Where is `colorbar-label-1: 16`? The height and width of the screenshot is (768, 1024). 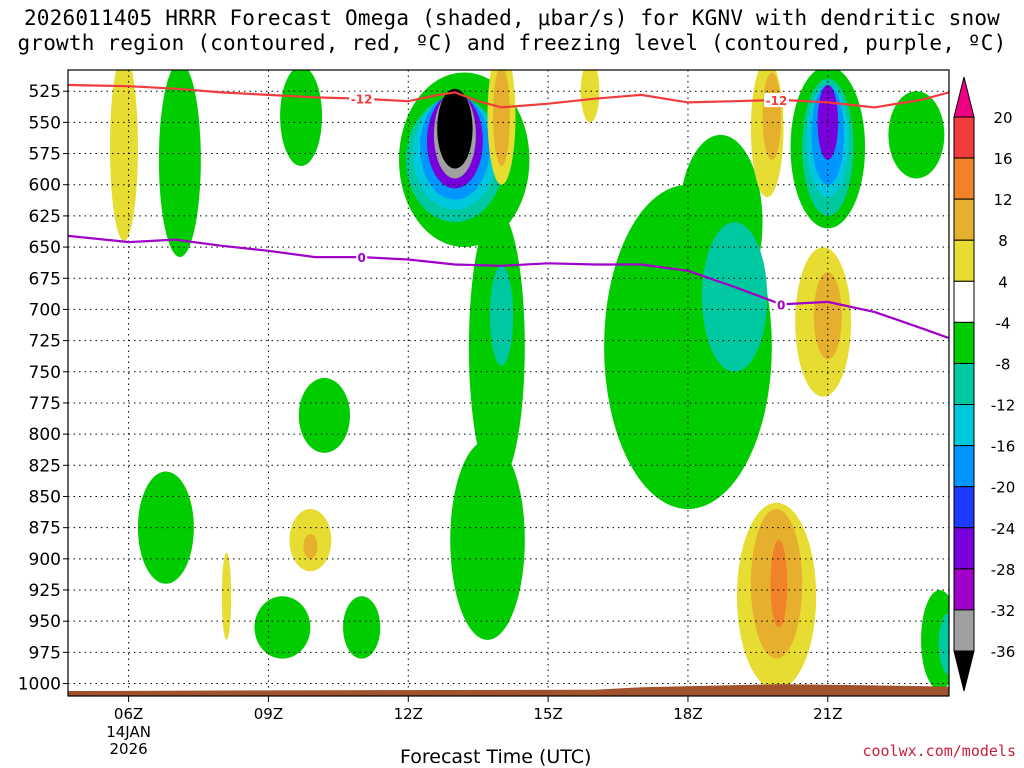
colorbar-label-1: 16 is located at coordinates (1002, 159).